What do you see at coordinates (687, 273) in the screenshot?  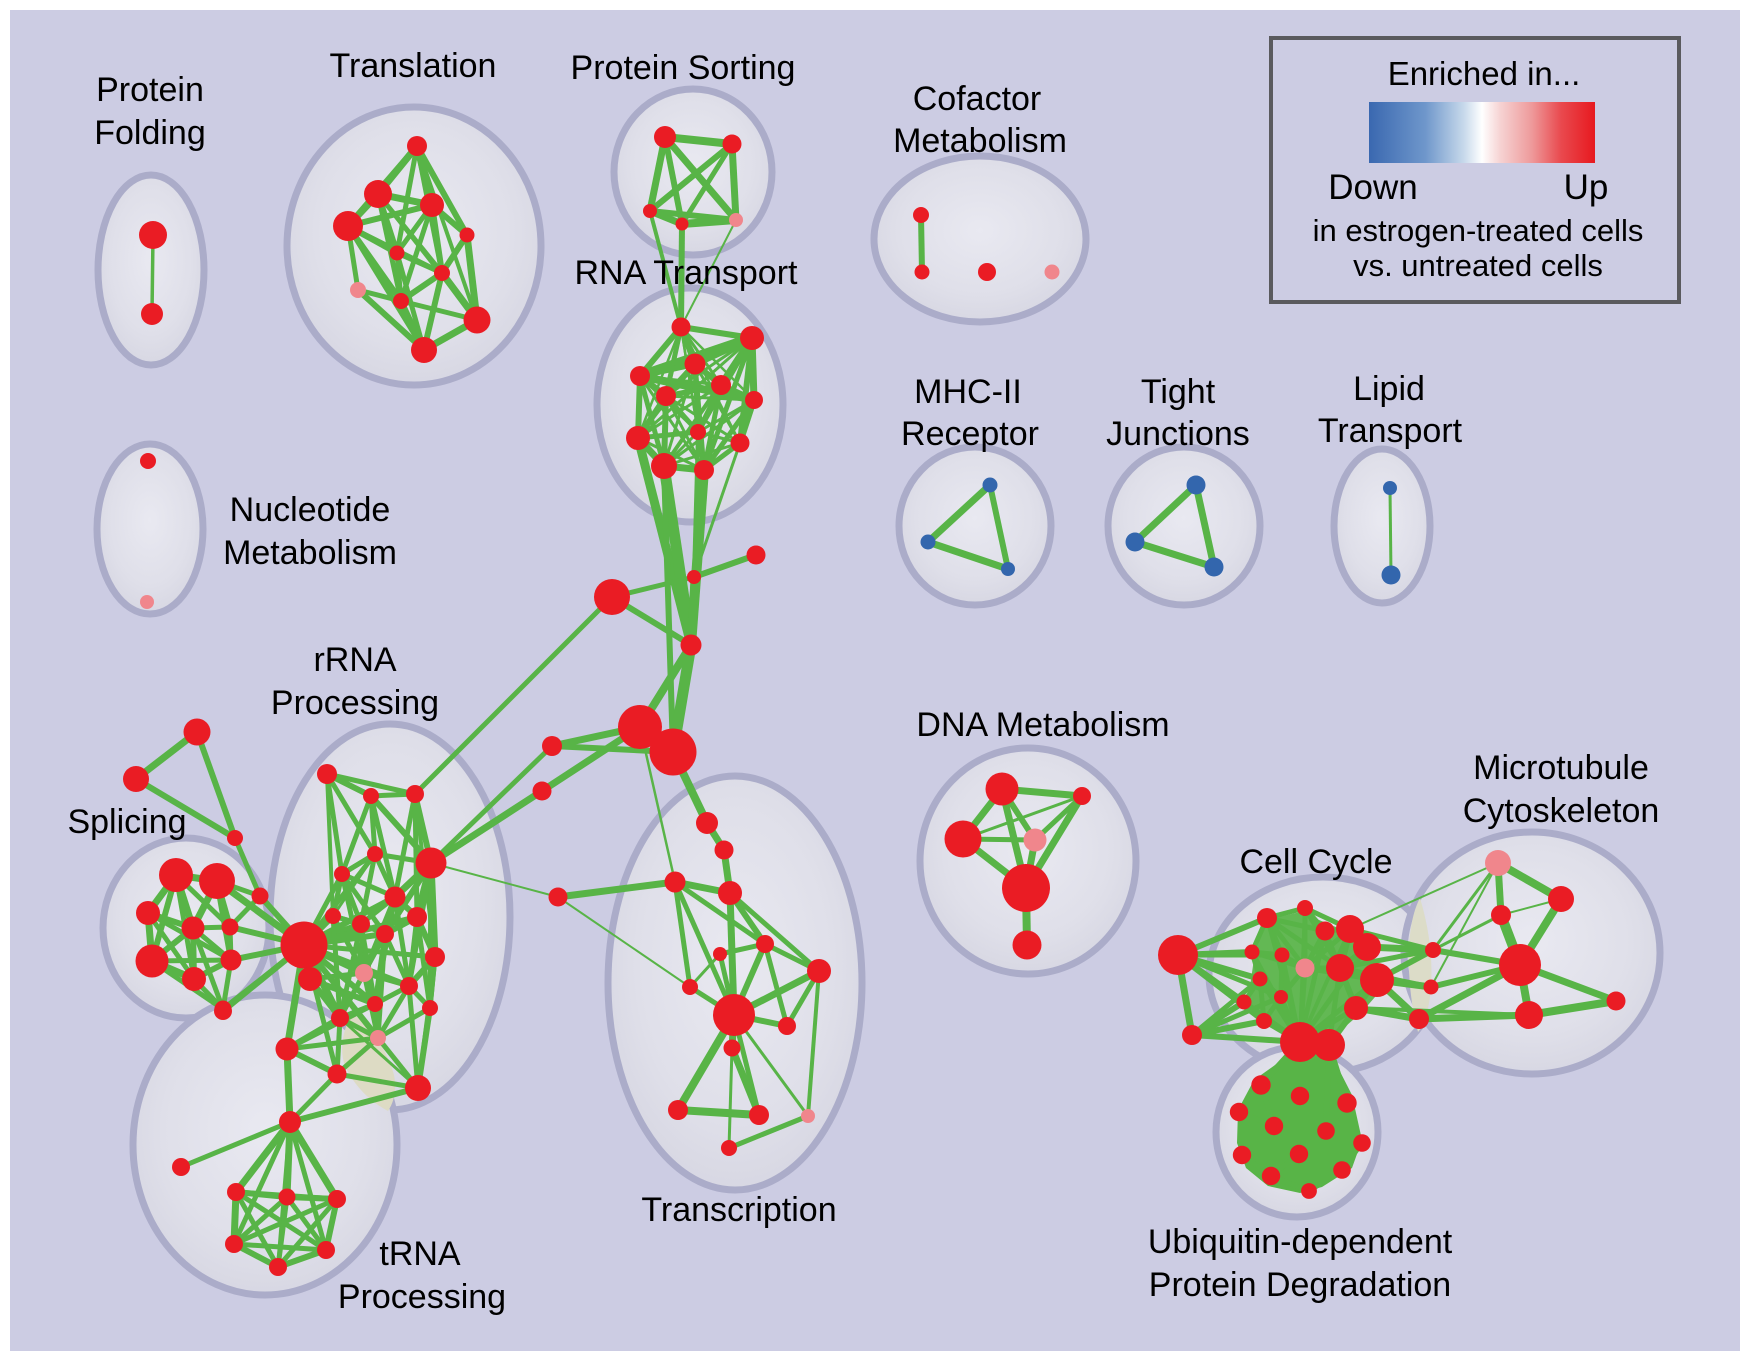 I see `svg-text: RNA Transport` at bounding box center [687, 273].